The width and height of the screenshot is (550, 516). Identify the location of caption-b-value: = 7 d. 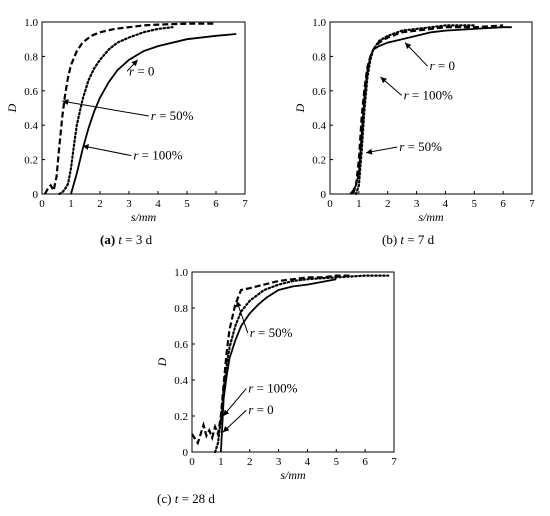
(419, 239).